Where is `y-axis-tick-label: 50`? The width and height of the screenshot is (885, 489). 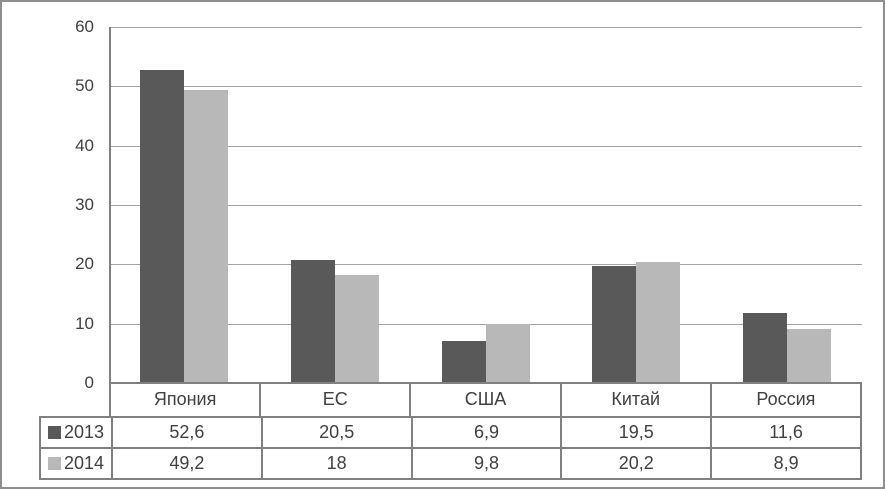 y-axis-tick-label: 50 is located at coordinates (84, 86).